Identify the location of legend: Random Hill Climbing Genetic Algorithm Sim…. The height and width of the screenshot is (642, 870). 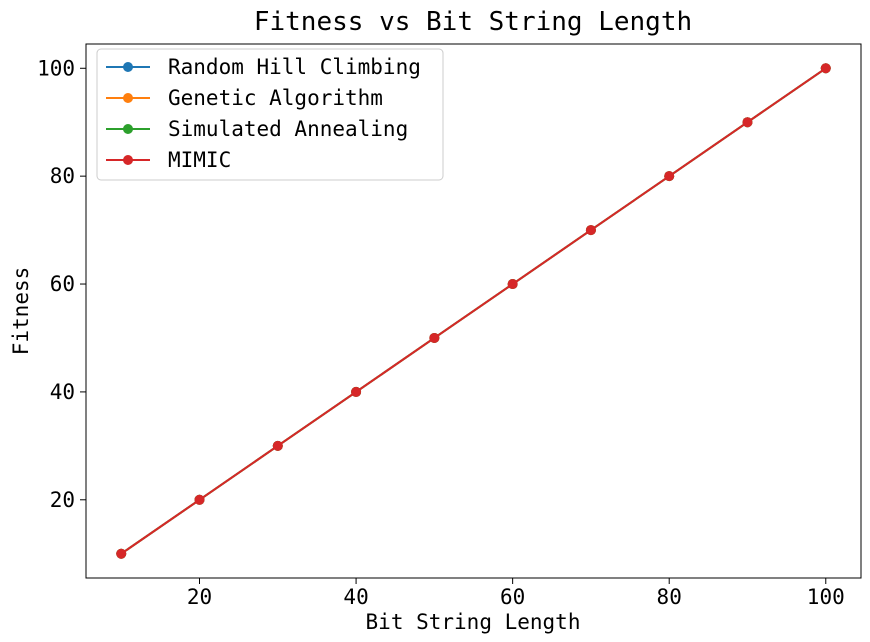
(270, 114).